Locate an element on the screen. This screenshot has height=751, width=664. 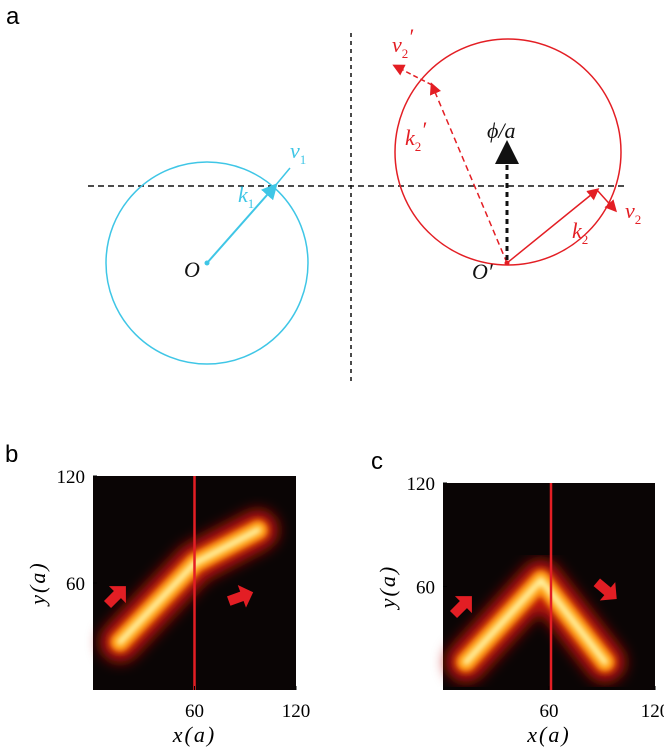
panel-label: b is located at coordinates (11, 454).